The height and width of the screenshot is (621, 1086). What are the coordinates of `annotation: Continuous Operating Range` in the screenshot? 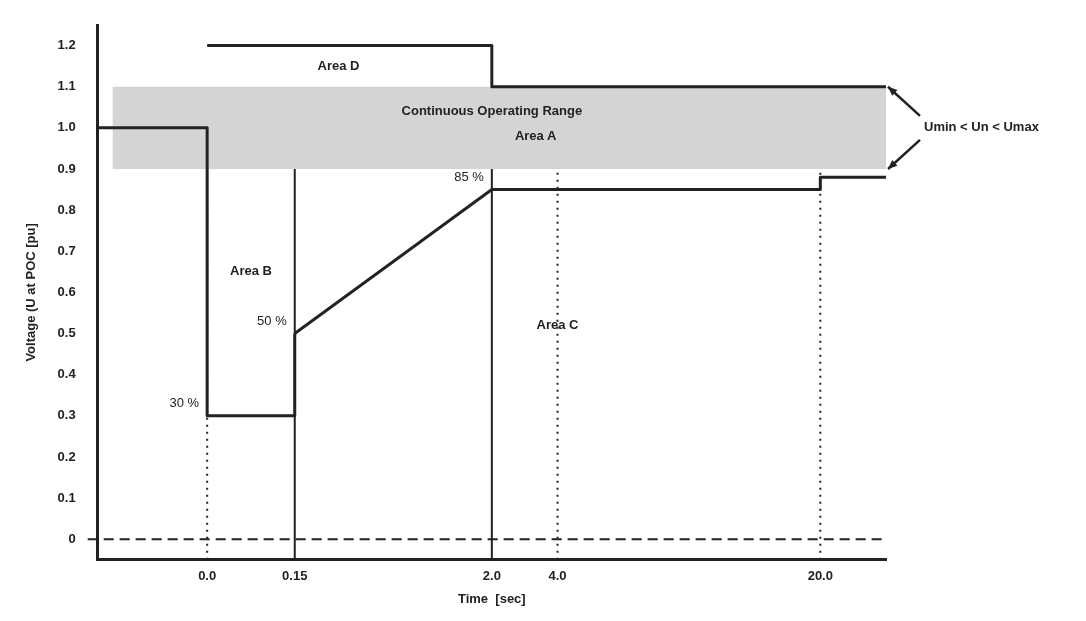 It's located at (492, 110).